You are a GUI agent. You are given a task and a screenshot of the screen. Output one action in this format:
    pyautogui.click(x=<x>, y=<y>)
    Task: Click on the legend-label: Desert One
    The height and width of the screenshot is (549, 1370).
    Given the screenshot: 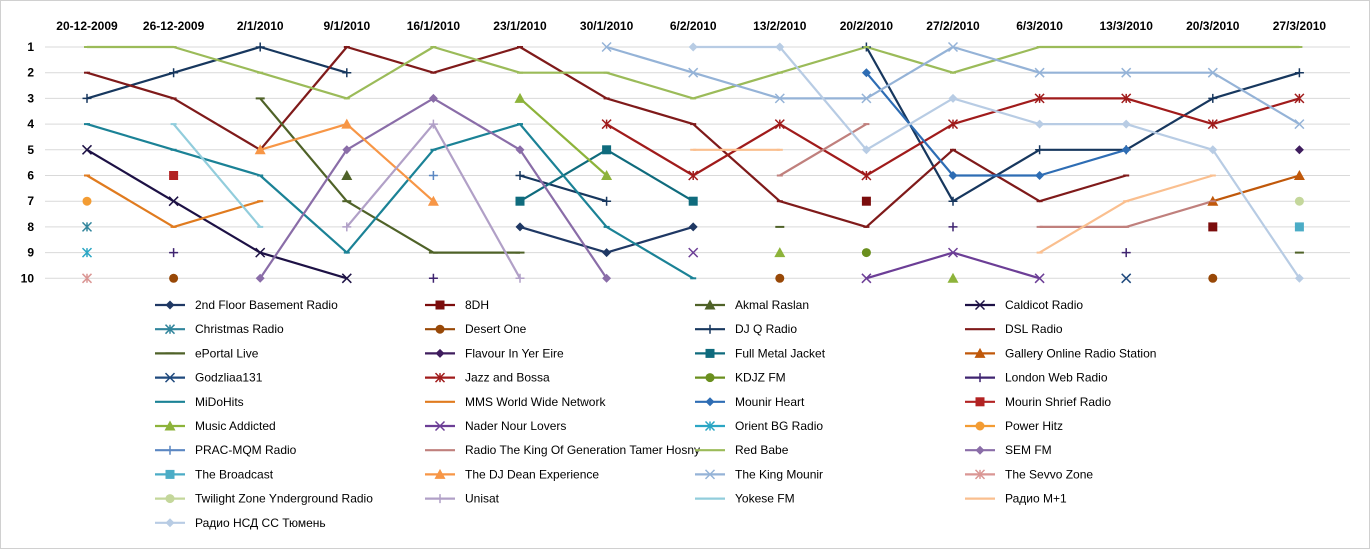 What is the action you would take?
    pyautogui.click(x=496, y=329)
    